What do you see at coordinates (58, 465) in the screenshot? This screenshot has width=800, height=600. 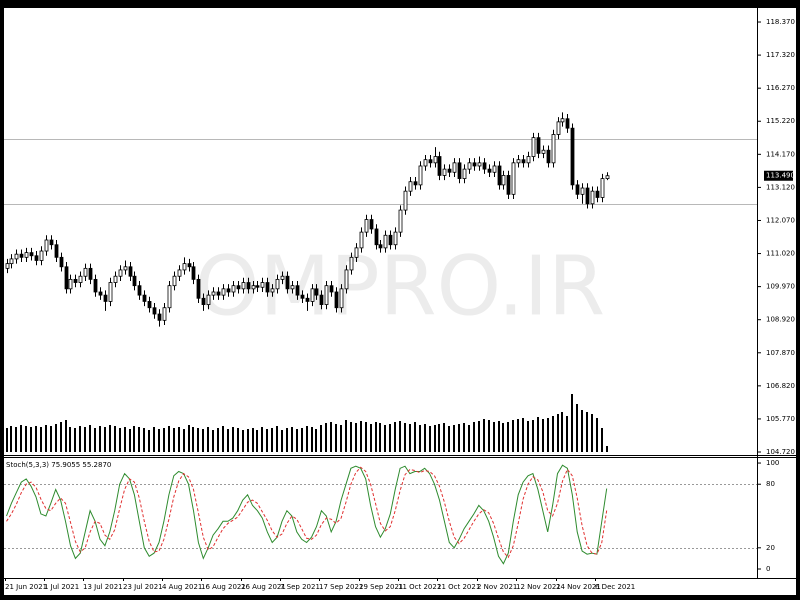 I see `indicator-title: Stoch(5,3,3) 75.9055 55.2870` at bounding box center [58, 465].